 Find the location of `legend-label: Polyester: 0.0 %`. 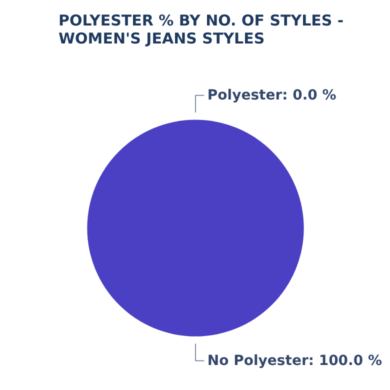

legend-label: Polyester: 0.0 % is located at coordinates (271, 95).